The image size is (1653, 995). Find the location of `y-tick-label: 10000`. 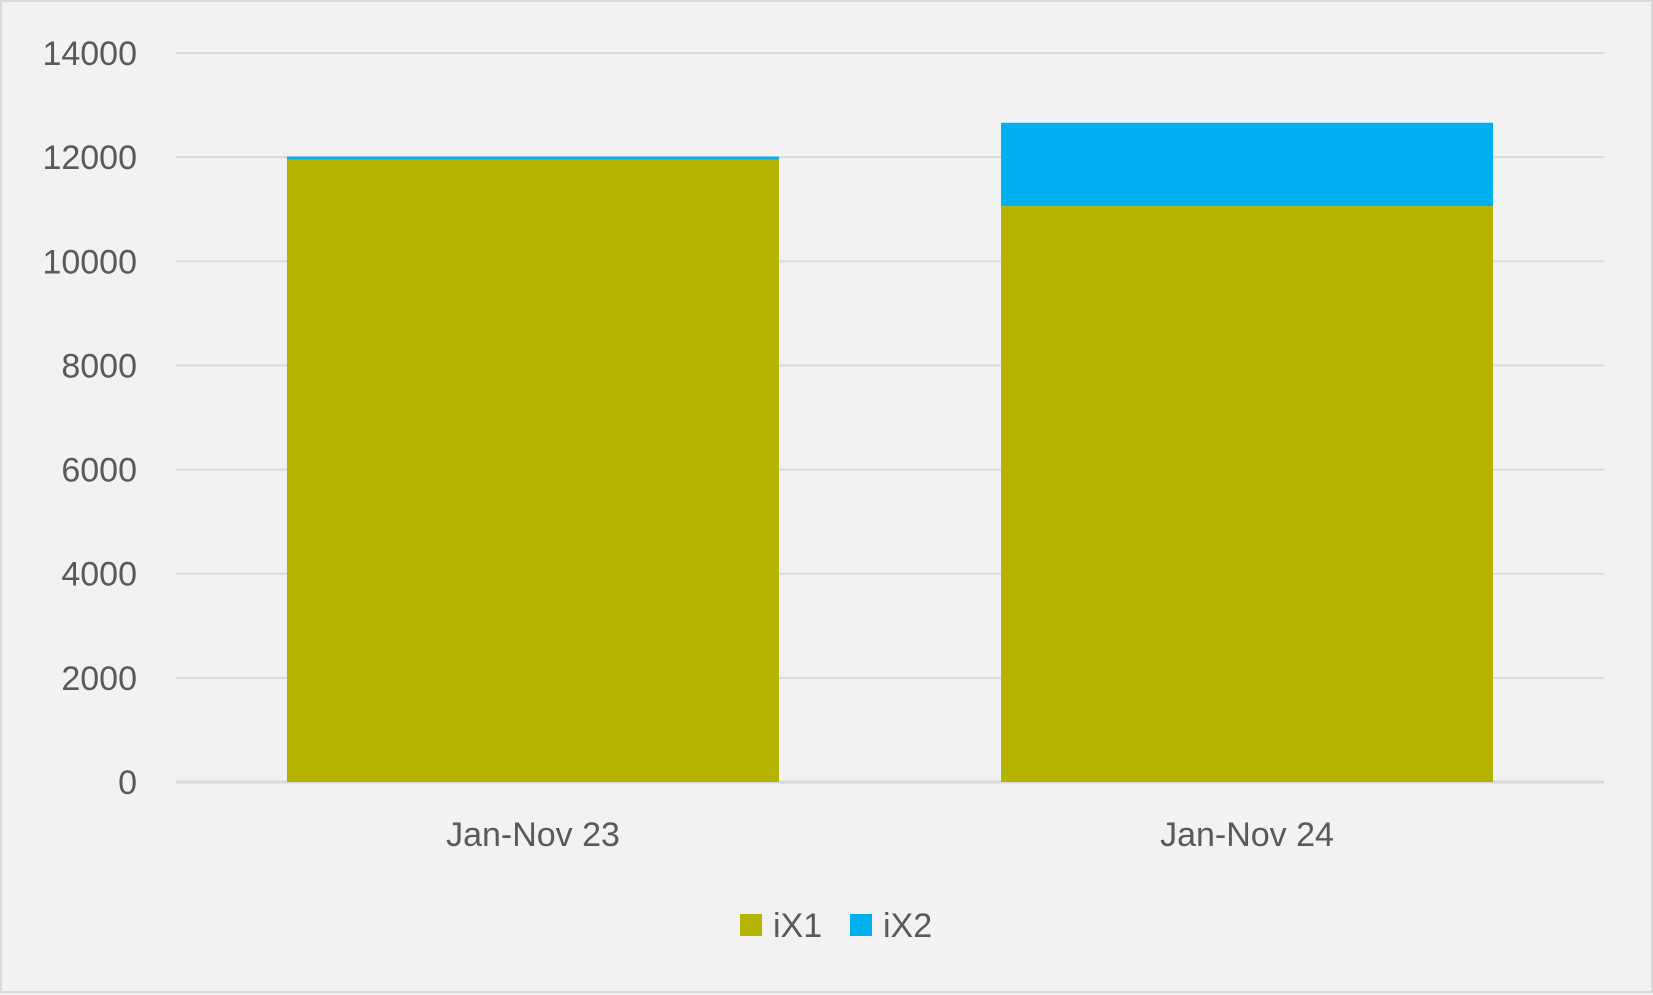

y-tick-label: 10000 is located at coordinates (89, 262).